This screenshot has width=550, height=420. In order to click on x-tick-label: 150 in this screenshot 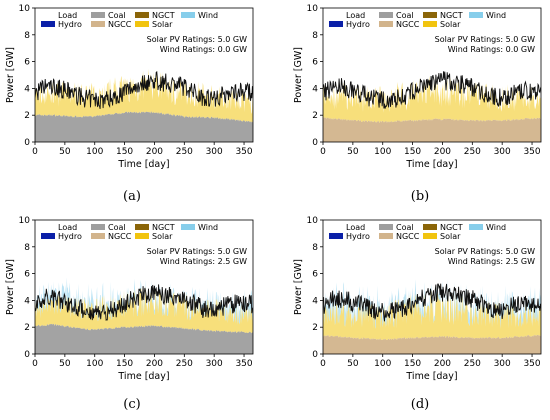, I will do `click(412, 364)`.